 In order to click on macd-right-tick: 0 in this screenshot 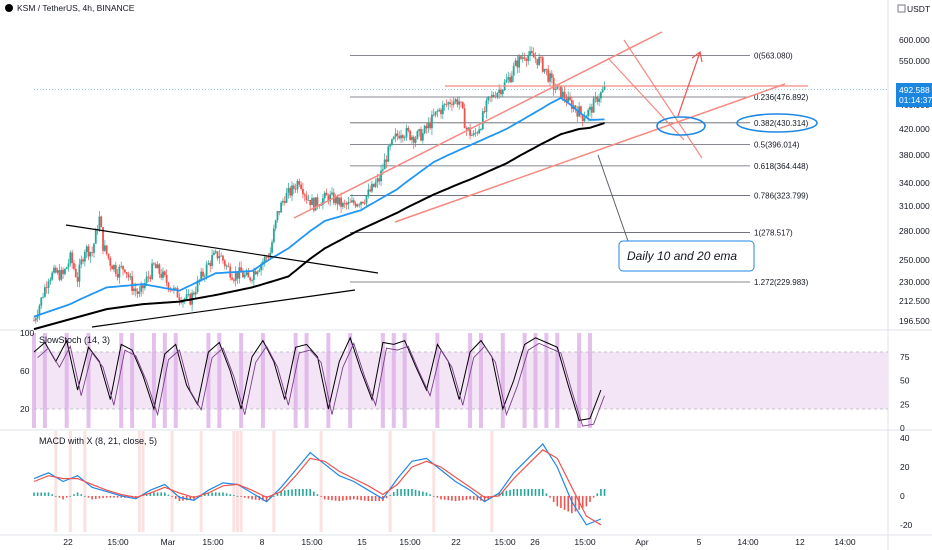, I will do `click(902, 496)`.